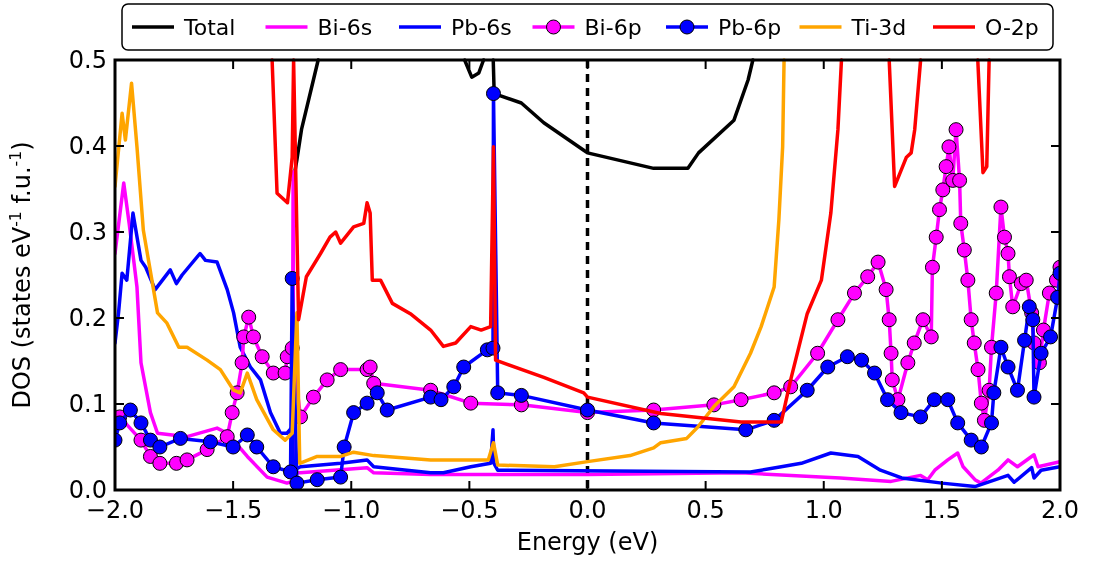 The width and height of the screenshot is (1095, 573). I want to click on y-tick-label: 0.3, so click(87, 232).